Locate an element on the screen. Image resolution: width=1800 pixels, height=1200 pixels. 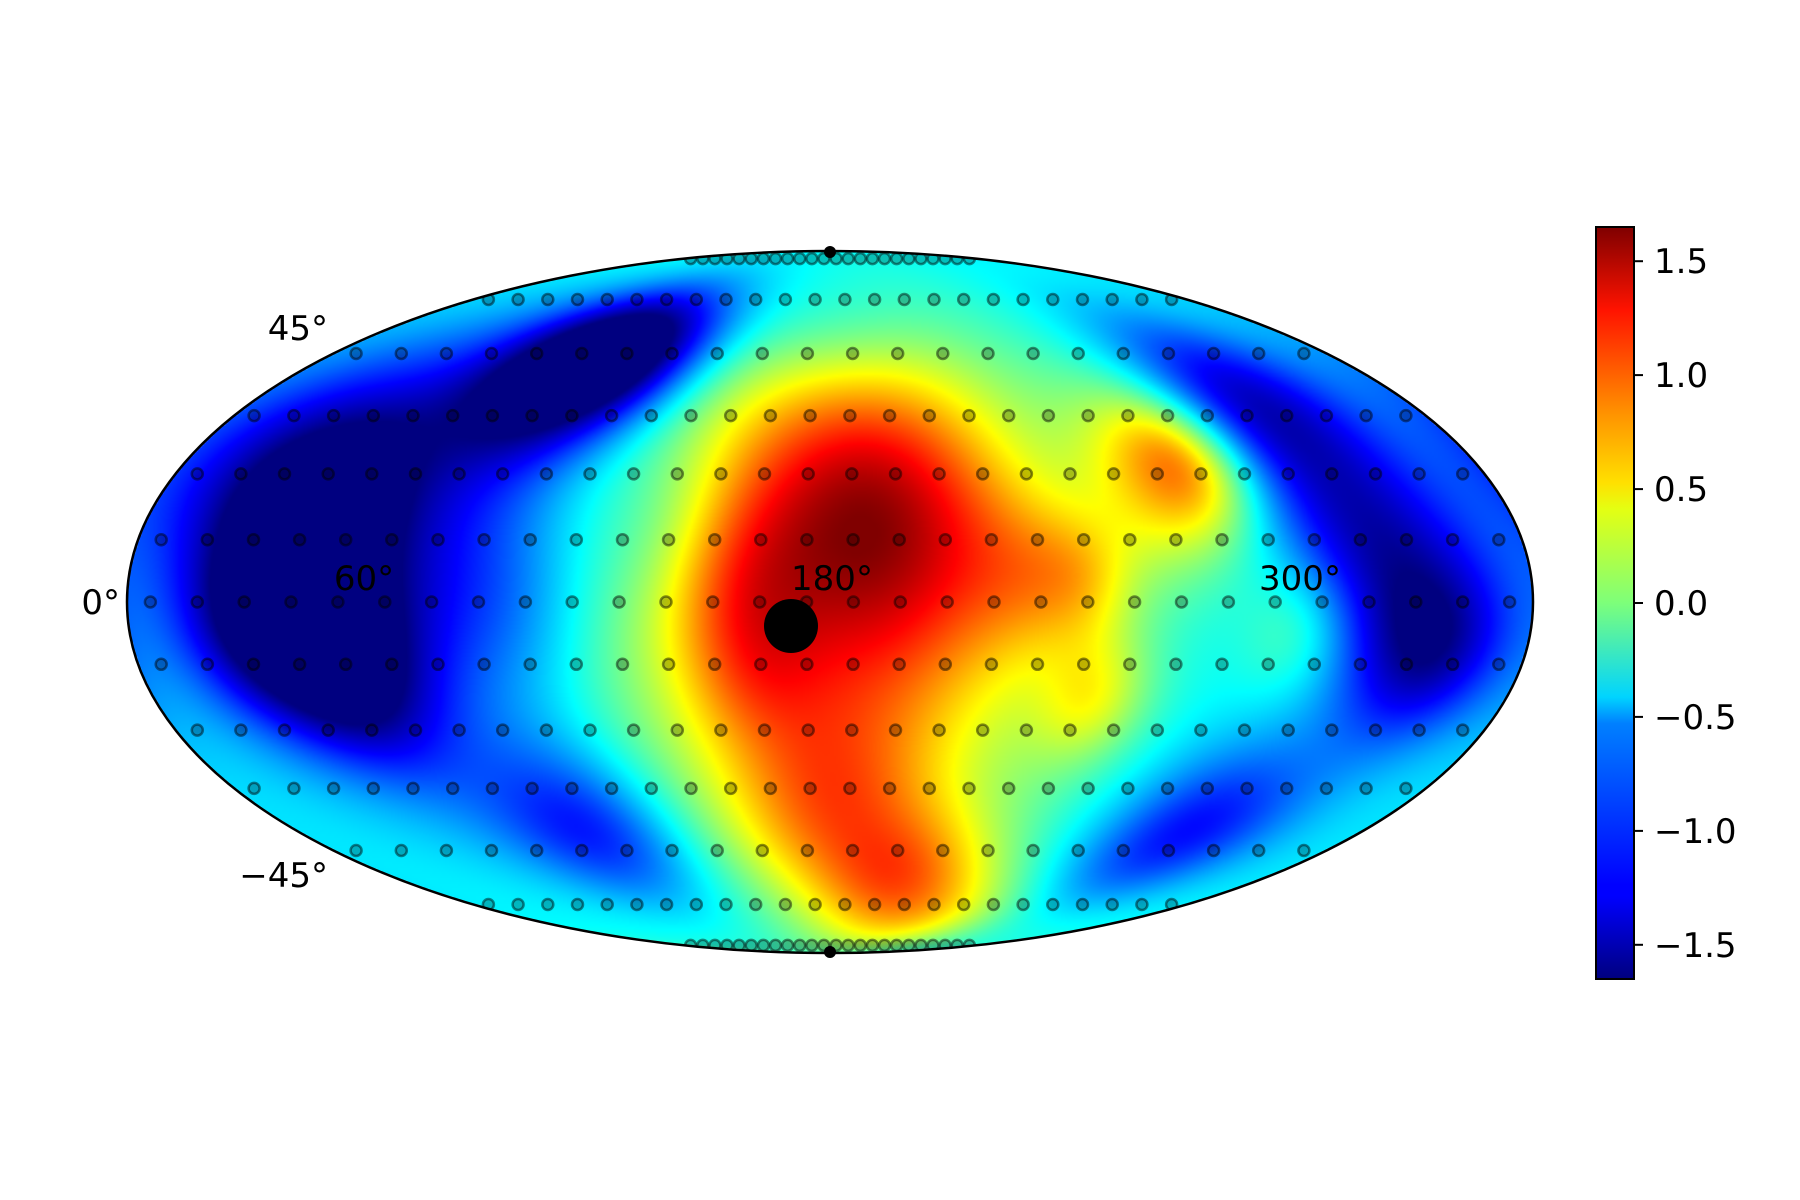
lat-tick-label-45: 45° is located at coordinates (298, 329).